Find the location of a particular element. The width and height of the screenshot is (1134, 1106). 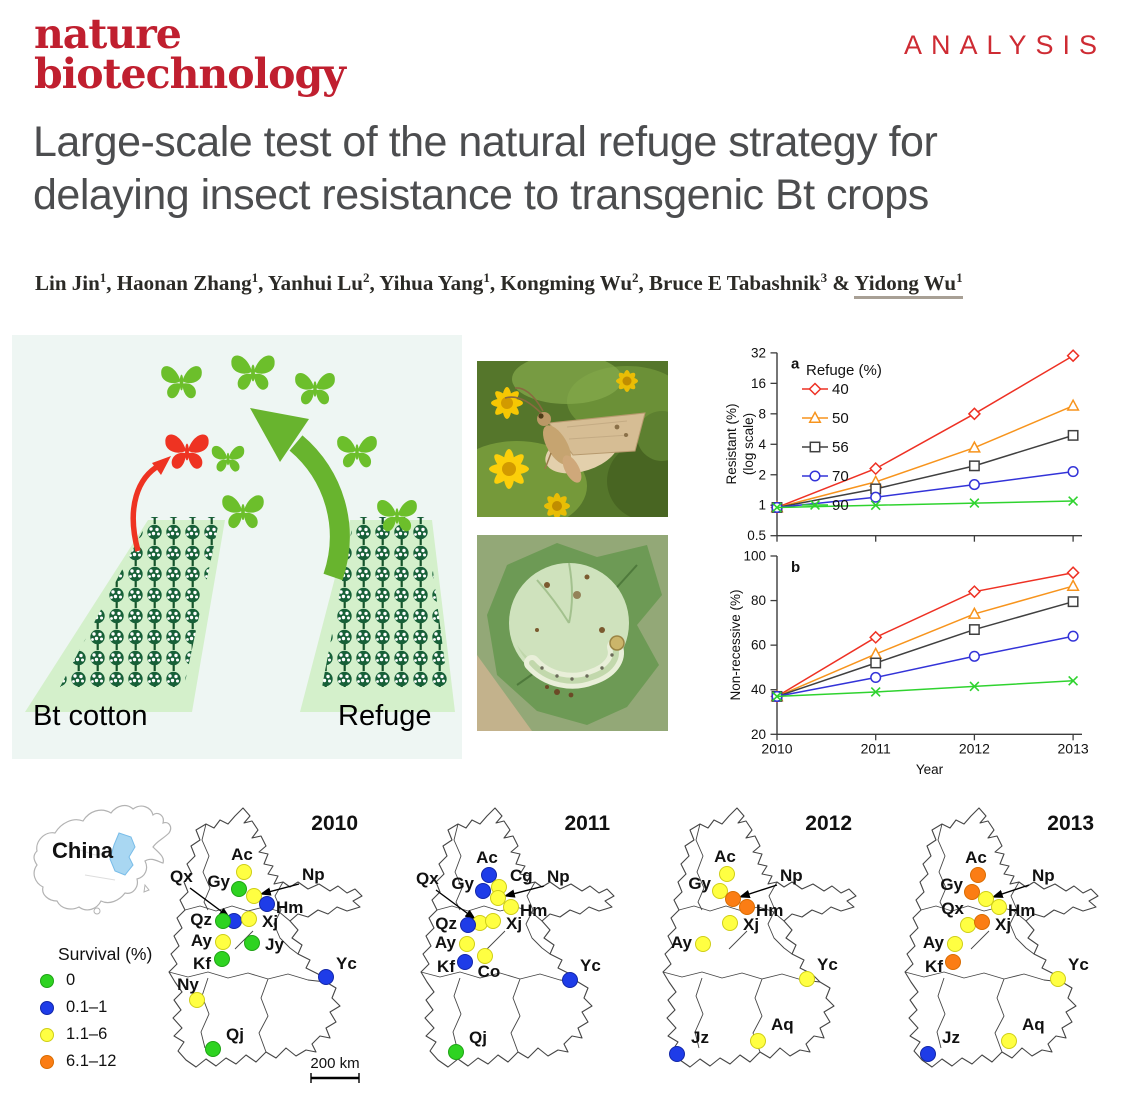

larva-on-cotton-boll-photo is located at coordinates (572, 633).